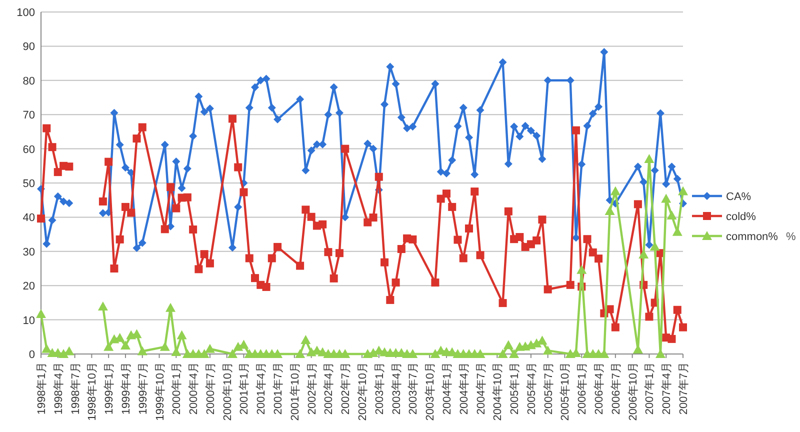 This screenshot has width=800, height=432. What do you see at coordinates (414, 388) in the screenshot?
I see `x-tick-label: 2003年7月` at bounding box center [414, 388].